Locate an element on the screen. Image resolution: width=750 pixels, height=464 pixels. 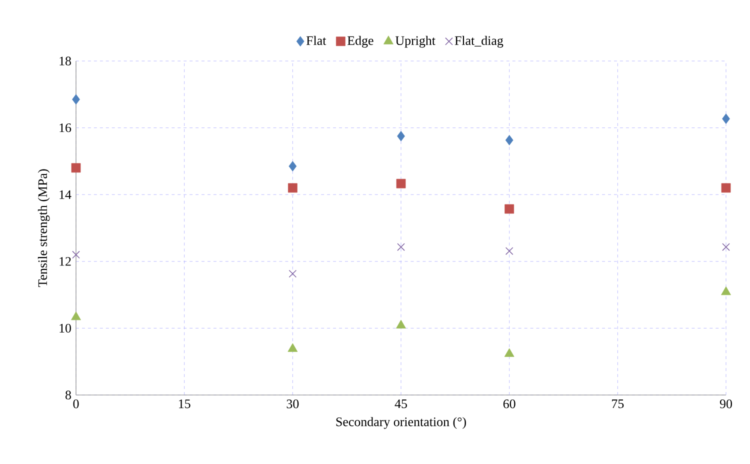
legend-label: Flat is located at coordinates (316, 40).